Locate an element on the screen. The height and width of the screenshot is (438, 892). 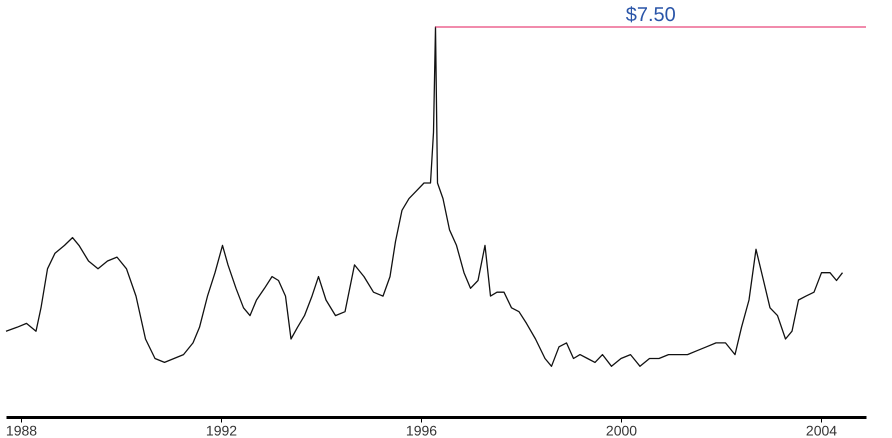
text: $7.50 is located at coordinates (651, 15).